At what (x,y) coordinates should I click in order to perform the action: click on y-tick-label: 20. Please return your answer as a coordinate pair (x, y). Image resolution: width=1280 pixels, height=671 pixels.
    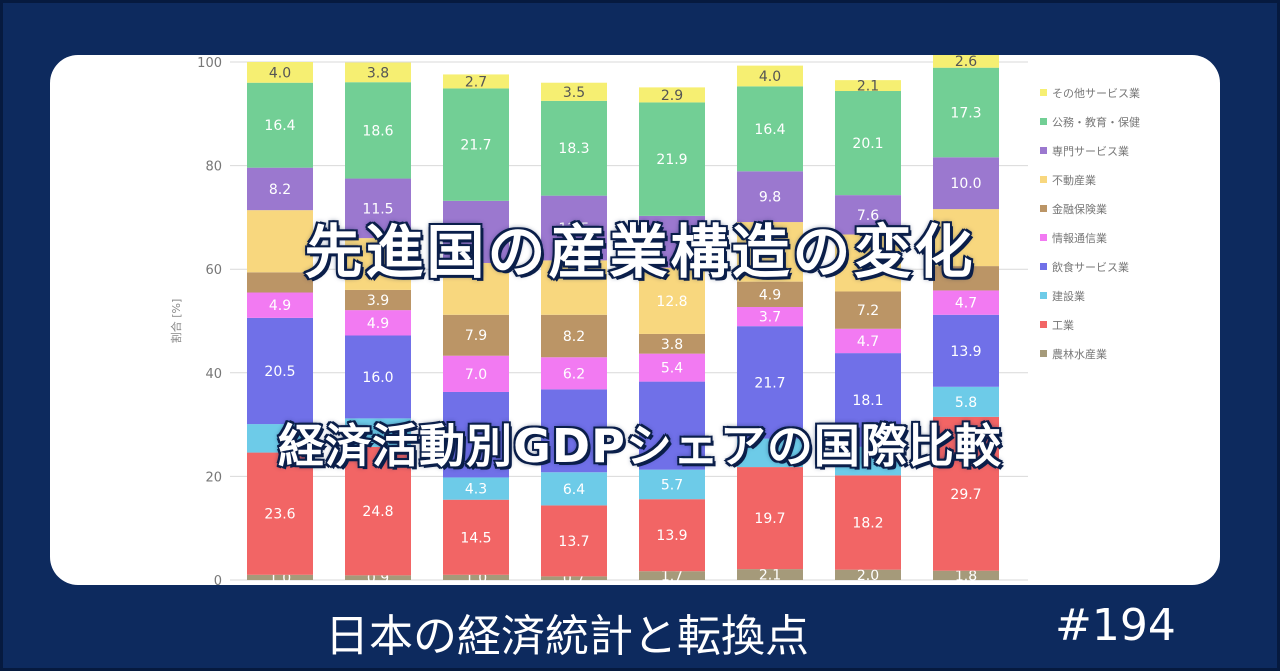
    Looking at the image, I should click on (213, 477).